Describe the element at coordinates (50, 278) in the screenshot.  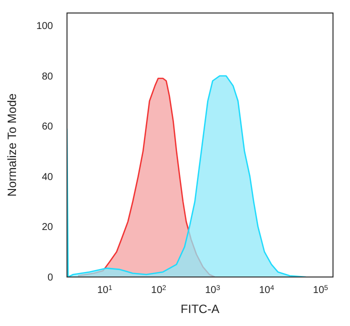
I see `y-tick-label: 0` at that location.